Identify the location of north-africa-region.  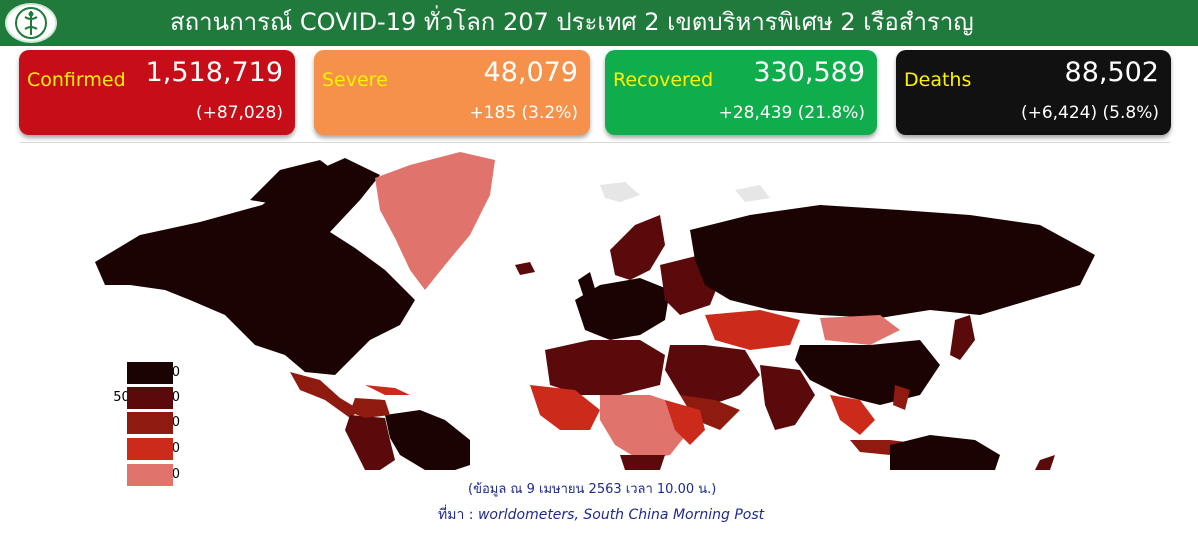
(605, 367).